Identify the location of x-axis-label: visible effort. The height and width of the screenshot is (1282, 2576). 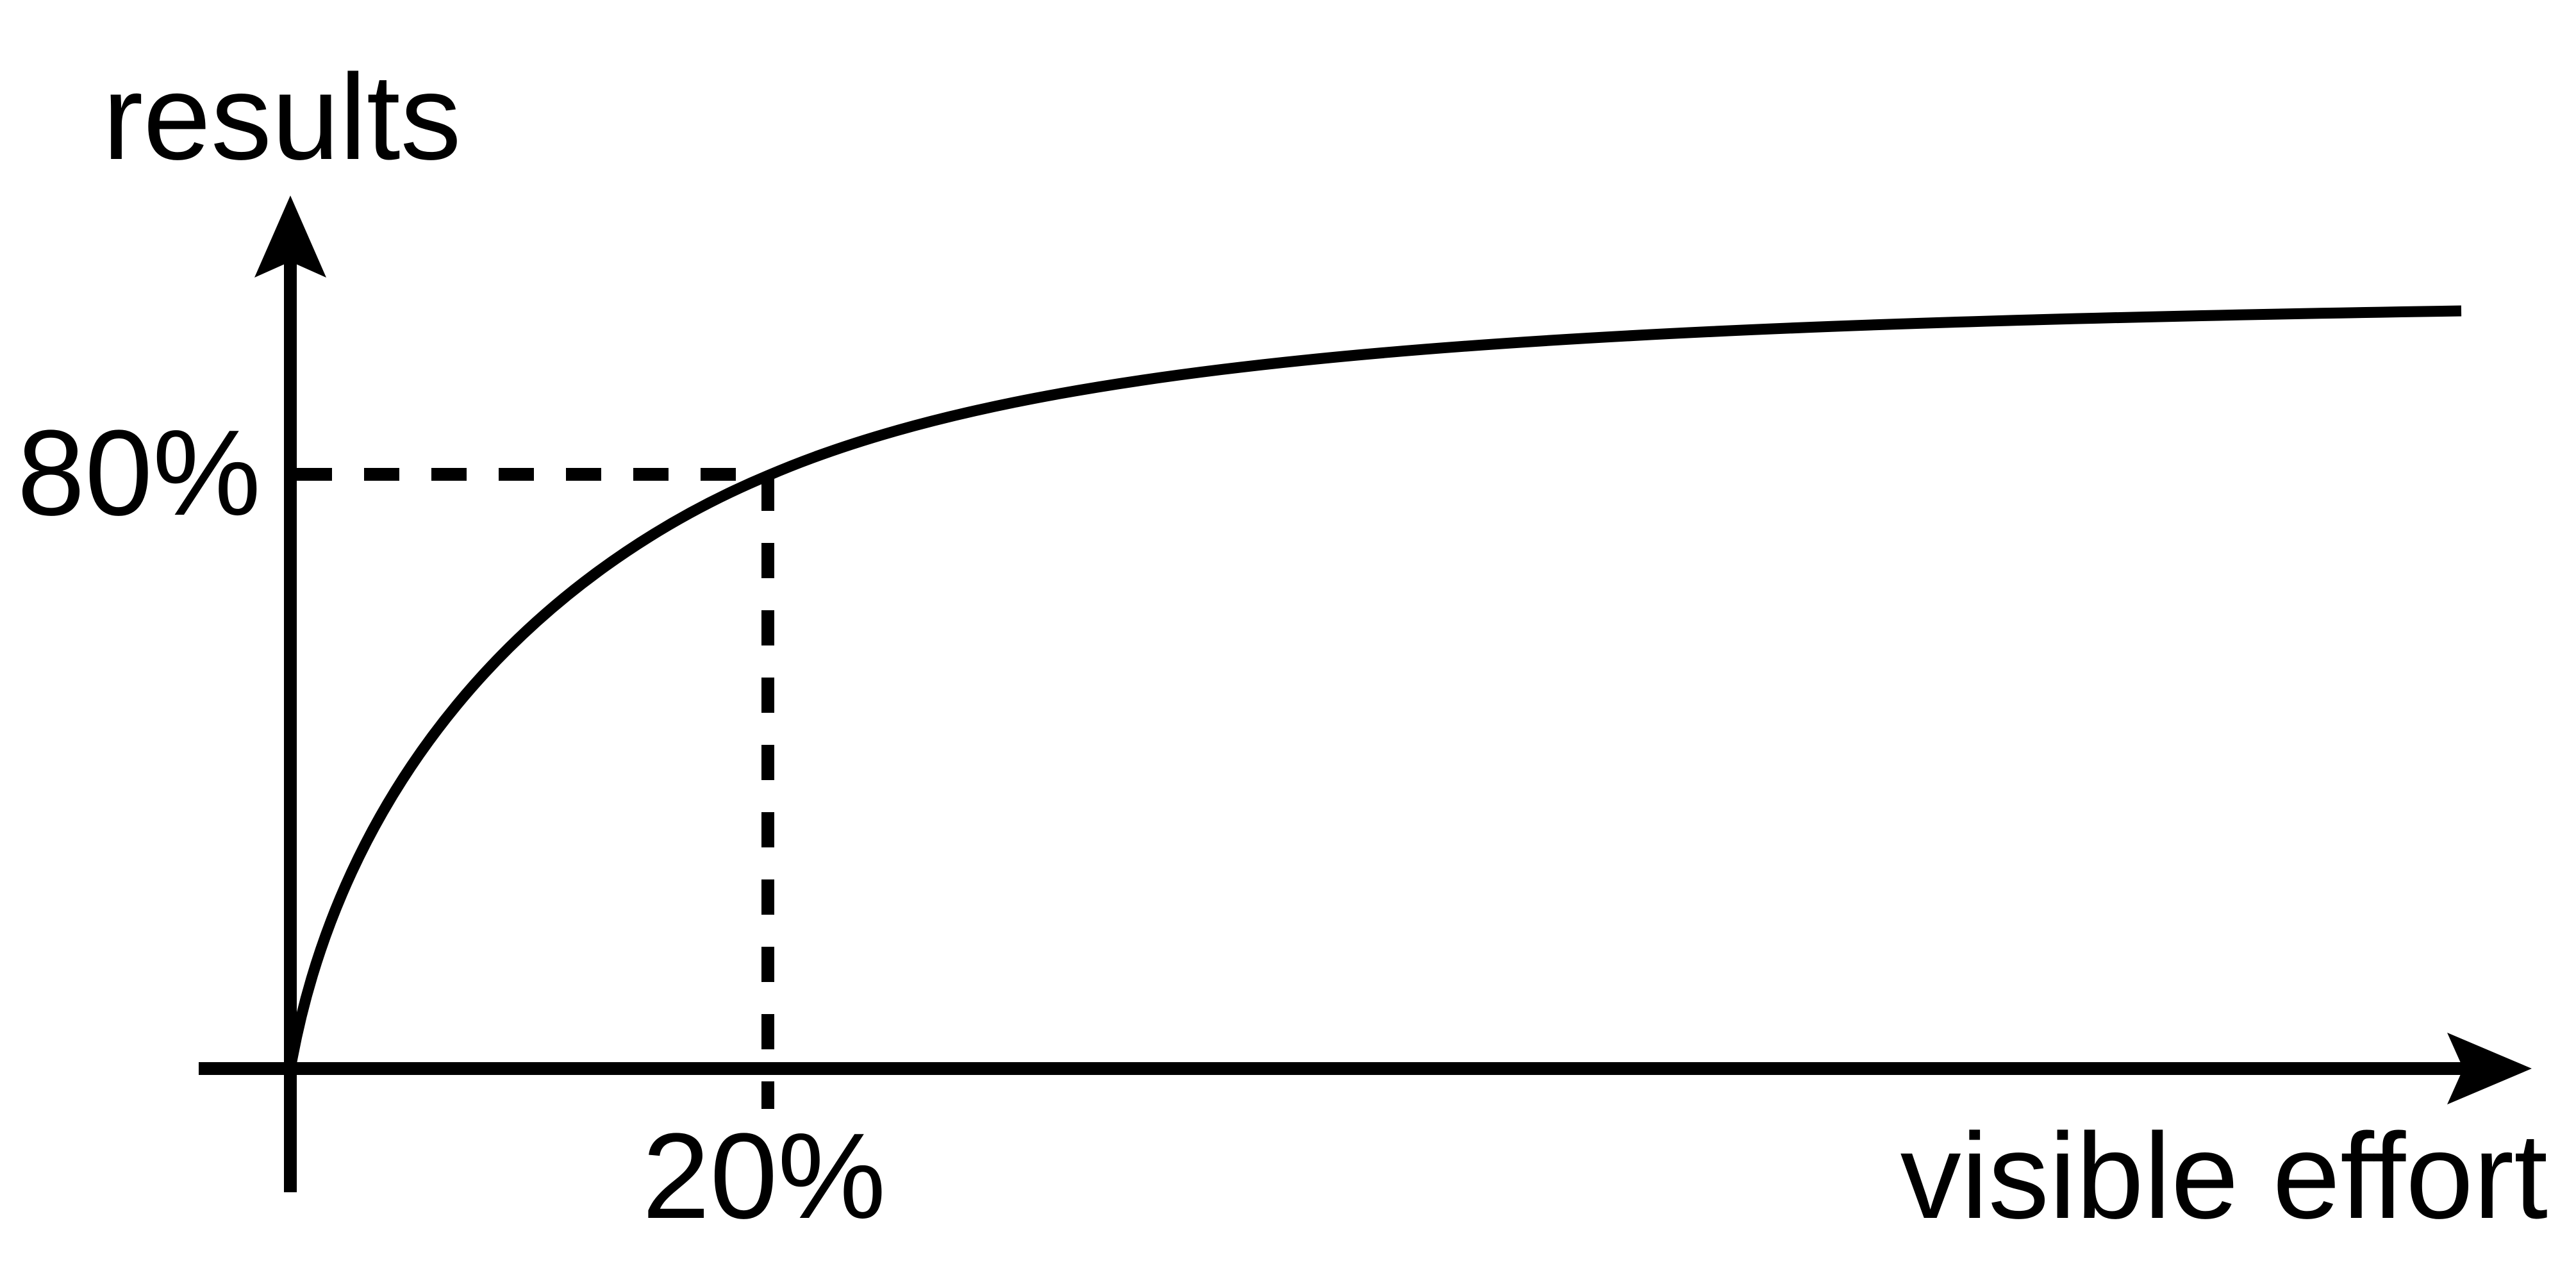
(2224, 1176).